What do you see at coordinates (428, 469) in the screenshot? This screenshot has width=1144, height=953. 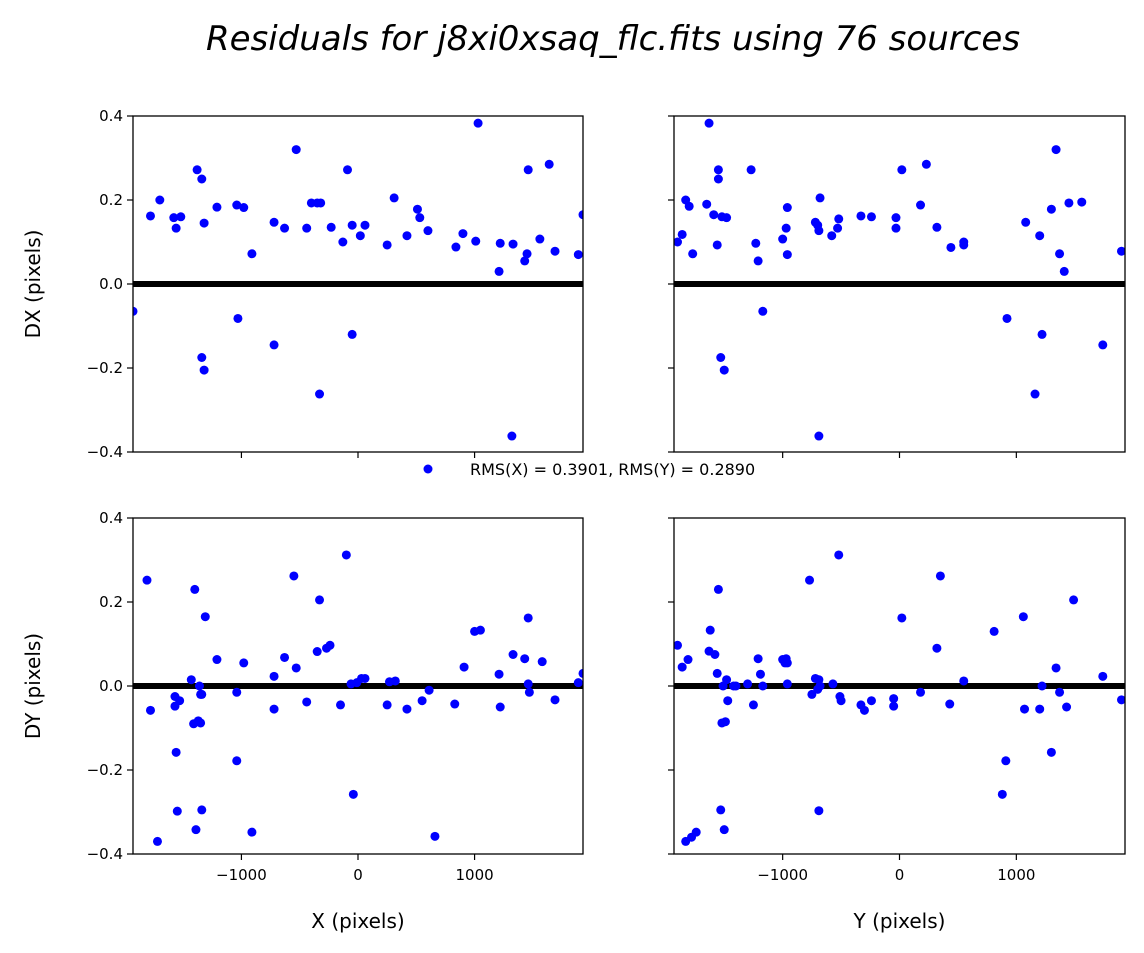 I see `legend-marker` at bounding box center [428, 469].